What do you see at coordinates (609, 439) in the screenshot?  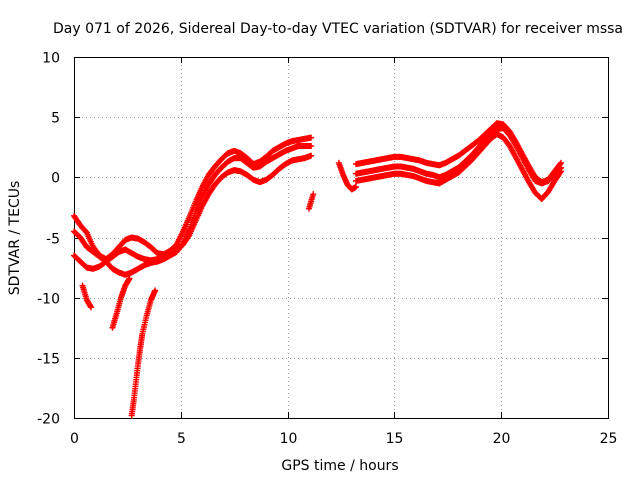 I see `x-tick-label: 25` at bounding box center [609, 439].